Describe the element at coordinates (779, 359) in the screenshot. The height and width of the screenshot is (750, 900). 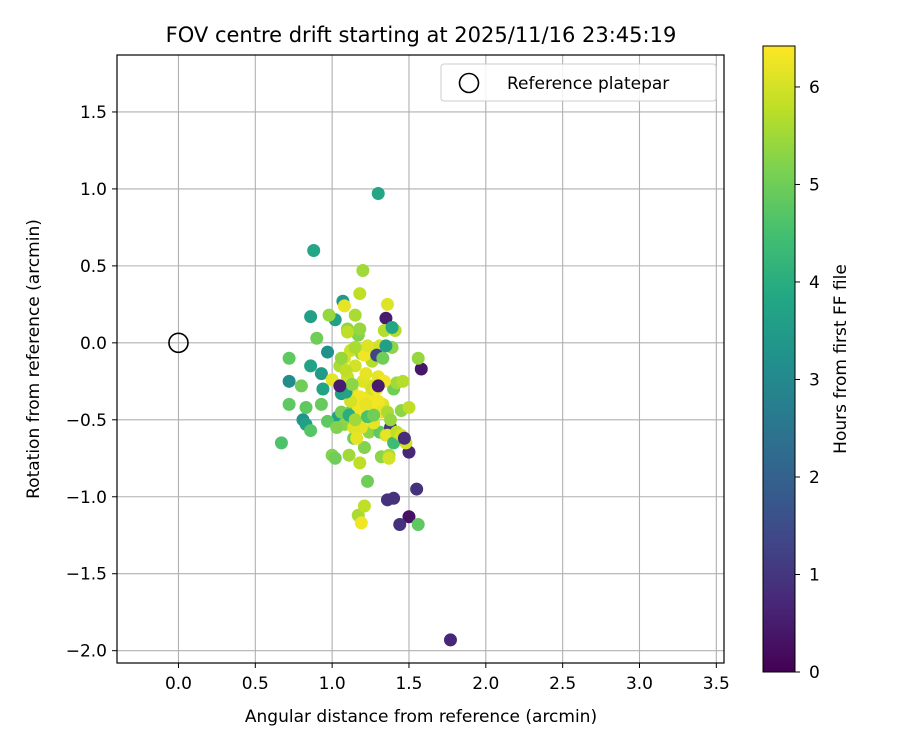
I see `colorbar-gradient` at that location.